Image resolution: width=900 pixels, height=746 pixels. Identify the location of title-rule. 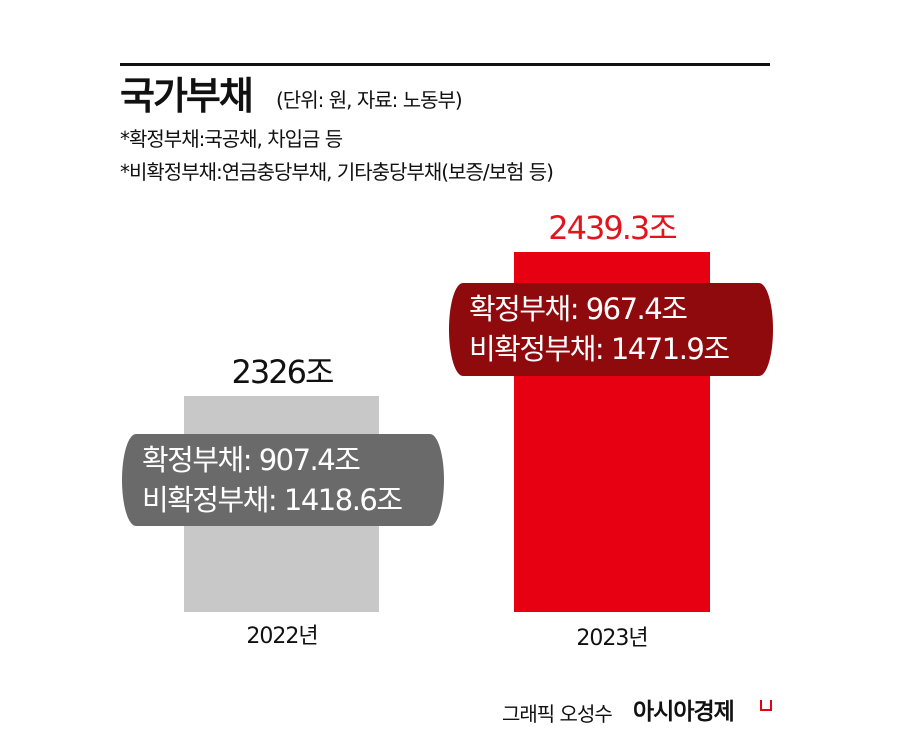
(445, 64).